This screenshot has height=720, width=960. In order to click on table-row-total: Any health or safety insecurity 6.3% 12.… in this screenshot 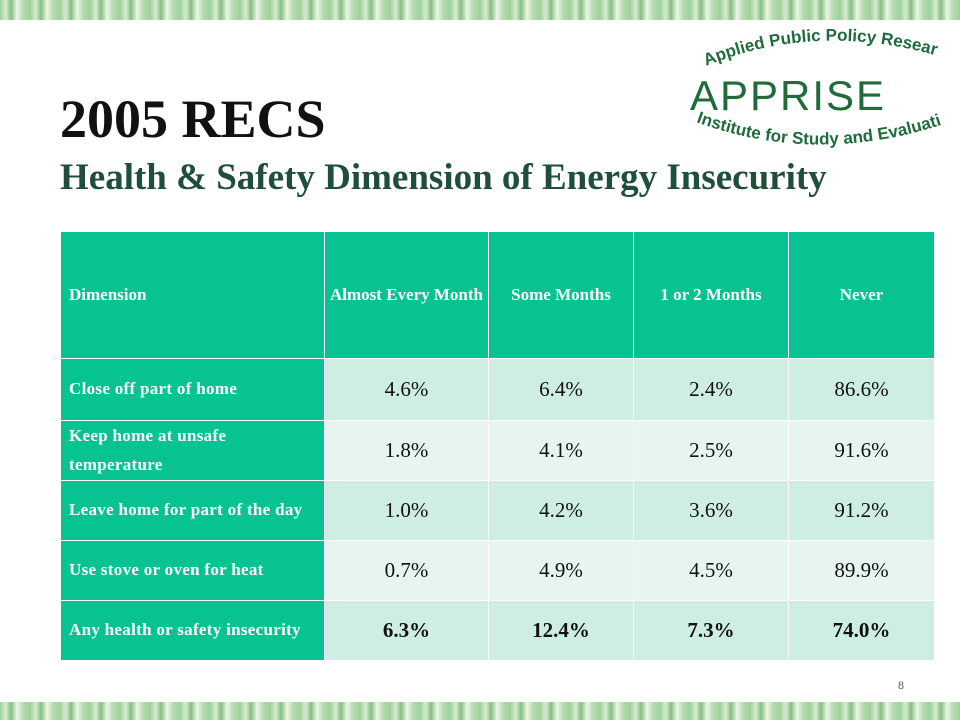, I will do `click(497, 630)`.